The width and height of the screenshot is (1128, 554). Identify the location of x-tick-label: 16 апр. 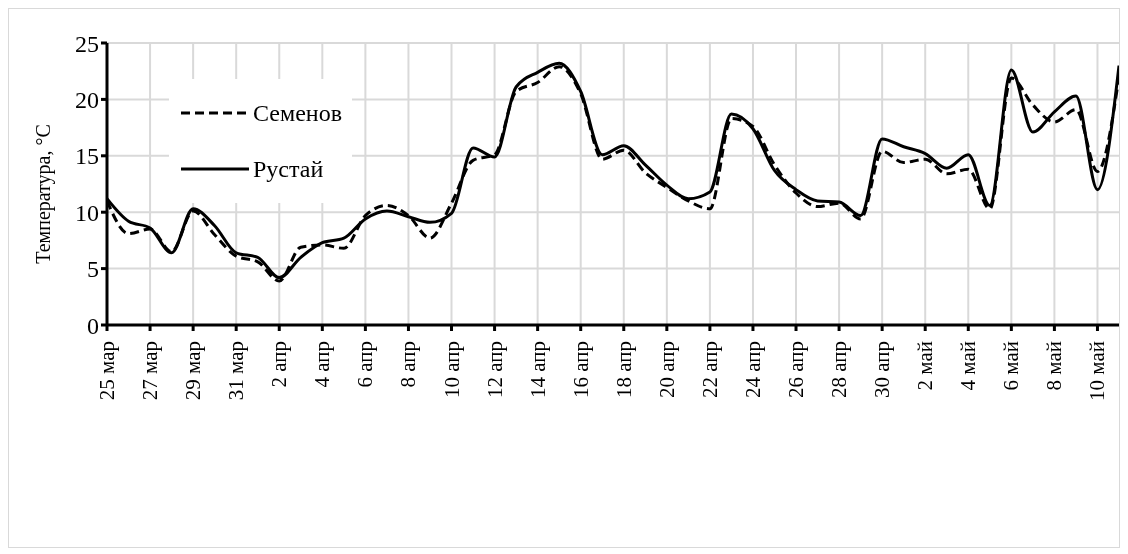
(580, 370).